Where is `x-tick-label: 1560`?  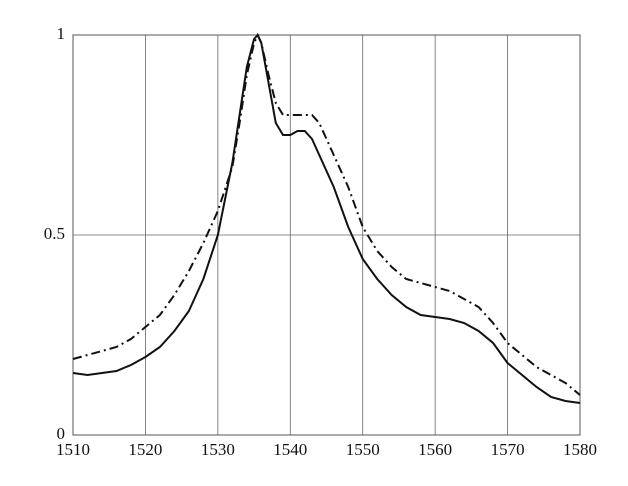 x-tick-label: 1560 is located at coordinates (435, 449).